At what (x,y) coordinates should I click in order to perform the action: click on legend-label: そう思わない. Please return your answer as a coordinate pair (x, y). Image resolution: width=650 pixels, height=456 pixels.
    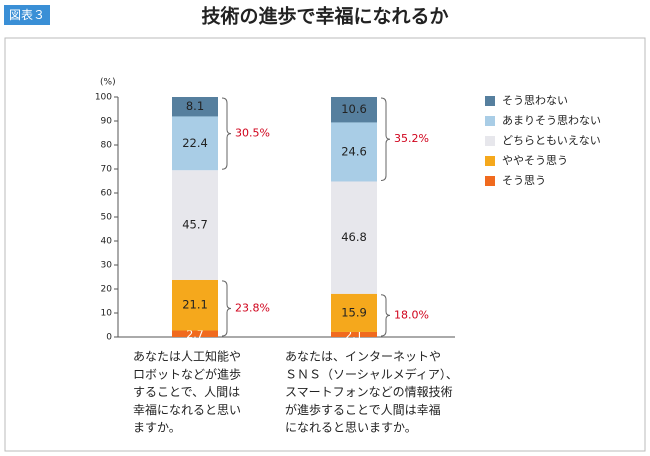
    Looking at the image, I should click on (535, 100).